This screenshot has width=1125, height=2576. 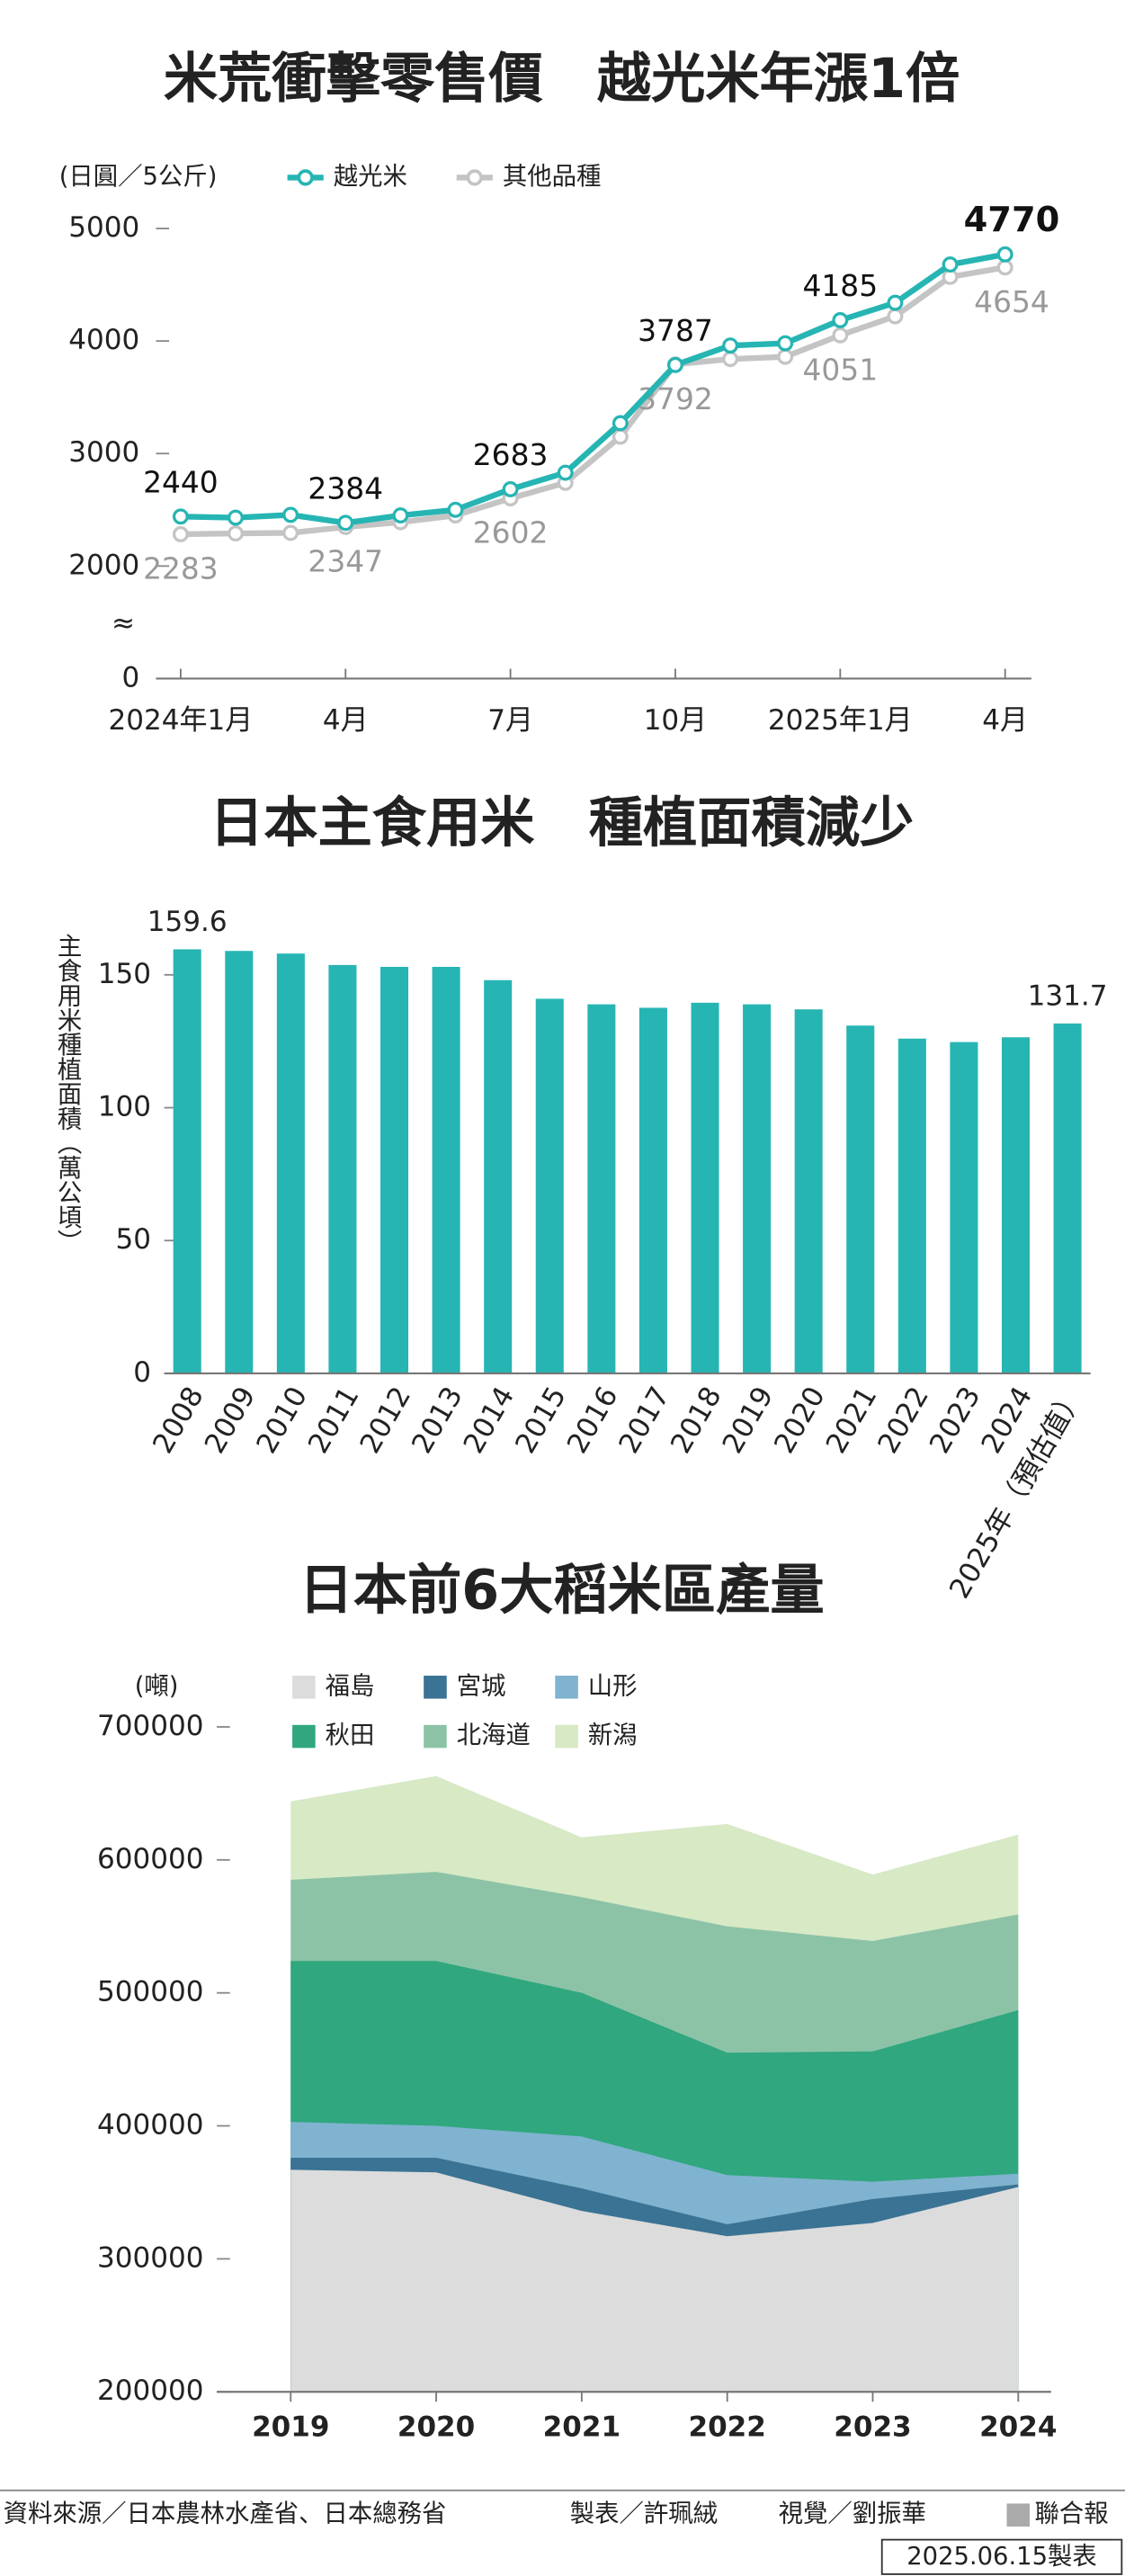 I want to click on publisher: 聯合報, so click(x=1072, y=2514).